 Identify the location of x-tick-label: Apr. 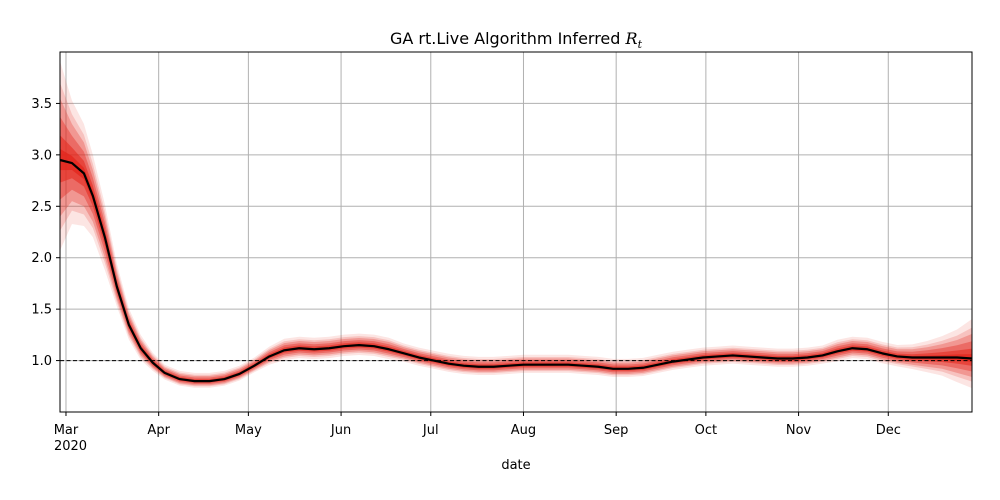
(158, 430).